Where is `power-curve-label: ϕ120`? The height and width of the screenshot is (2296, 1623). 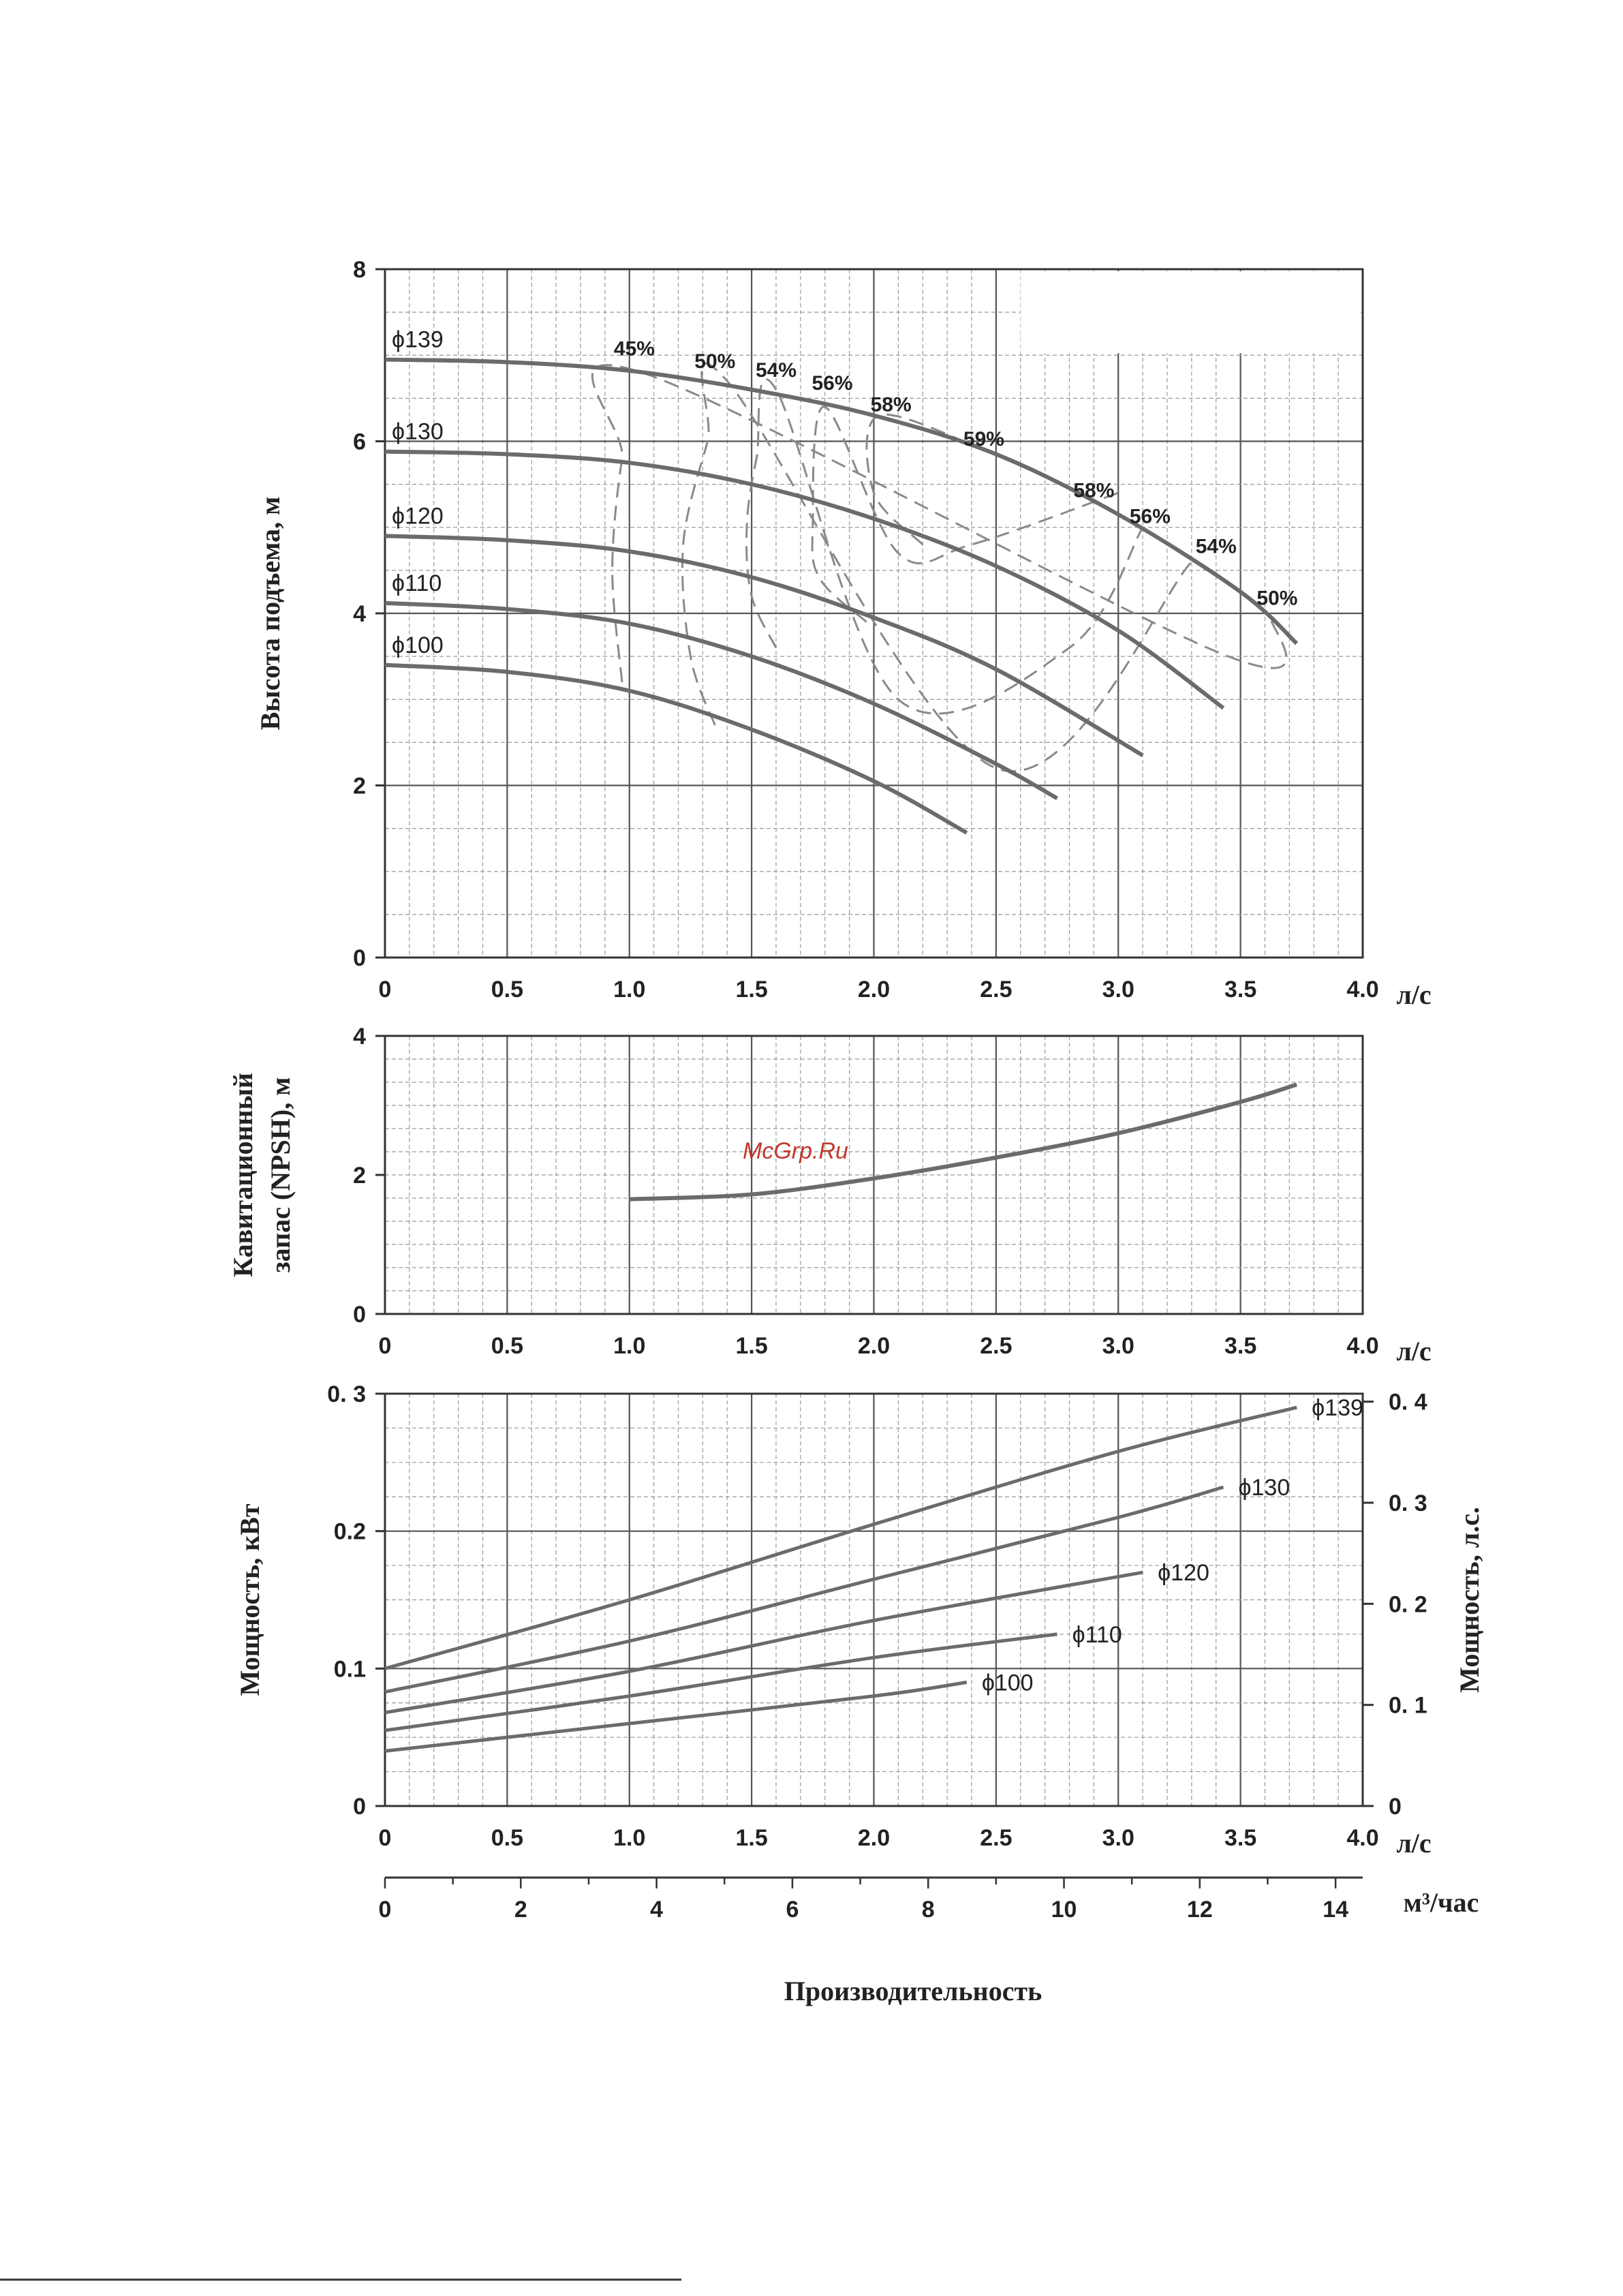 power-curve-label: ϕ120 is located at coordinates (1183, 1573).